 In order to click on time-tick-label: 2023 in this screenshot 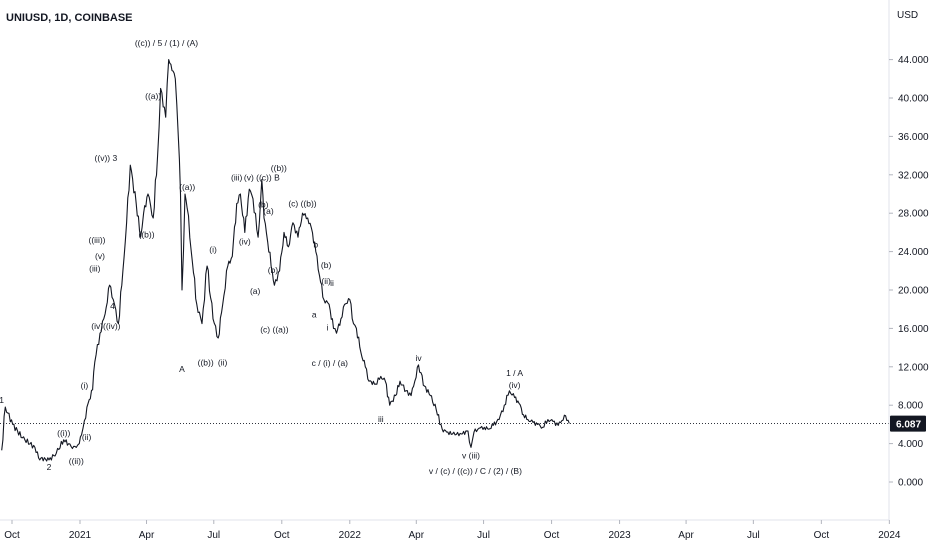, I will do `click(619, 535)`.